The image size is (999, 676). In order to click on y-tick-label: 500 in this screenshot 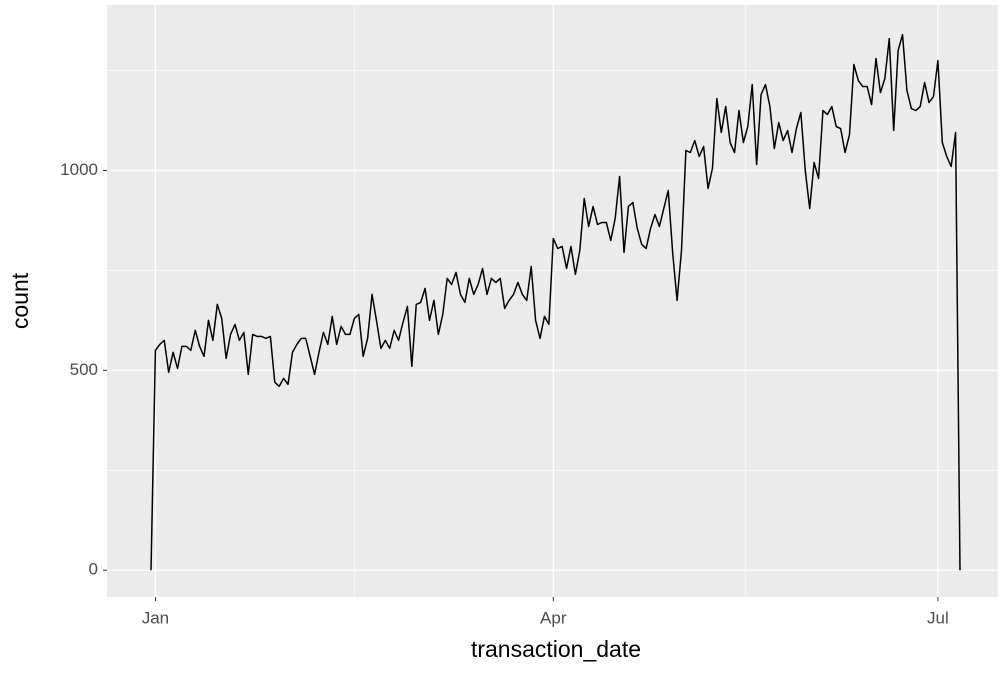, I will do `click(84, 369)`.